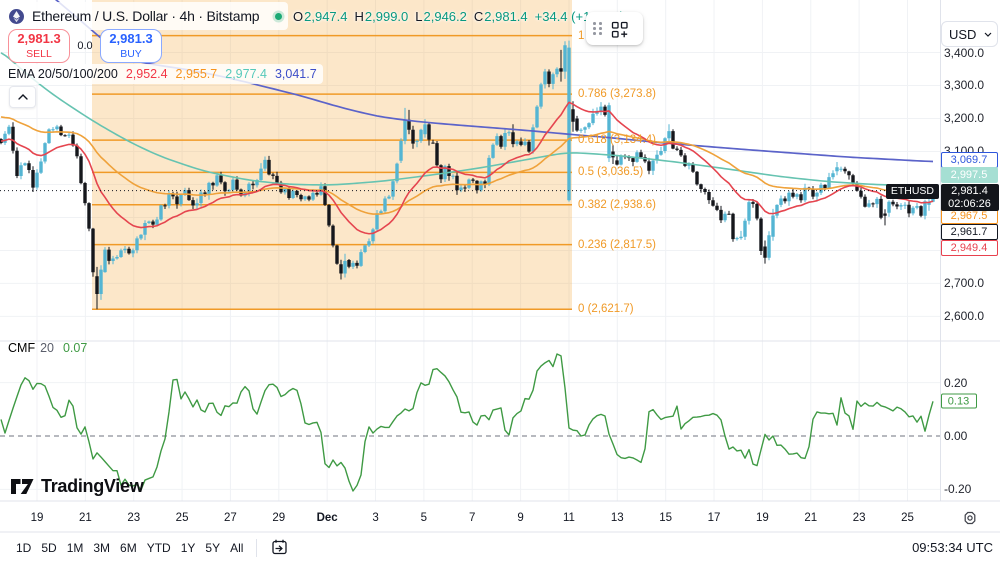  I want to click on bottom-toolbar: 1D 5D 1M 3M 6M YTD 1Y 5Y All, so click(500, 547).